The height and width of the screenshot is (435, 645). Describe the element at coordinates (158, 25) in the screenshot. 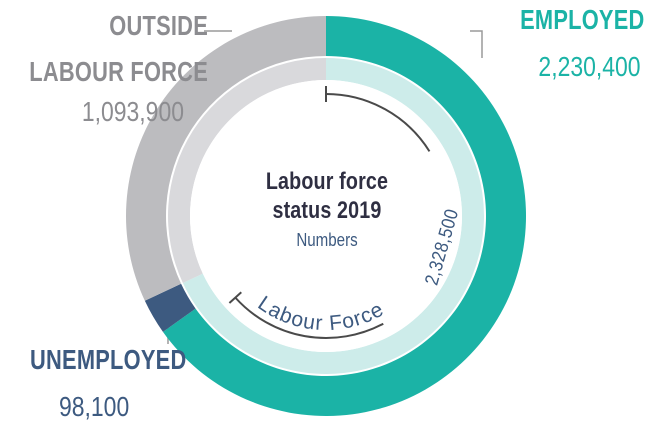

I see `outside-label-line-1: OUTSIDE` at that location.